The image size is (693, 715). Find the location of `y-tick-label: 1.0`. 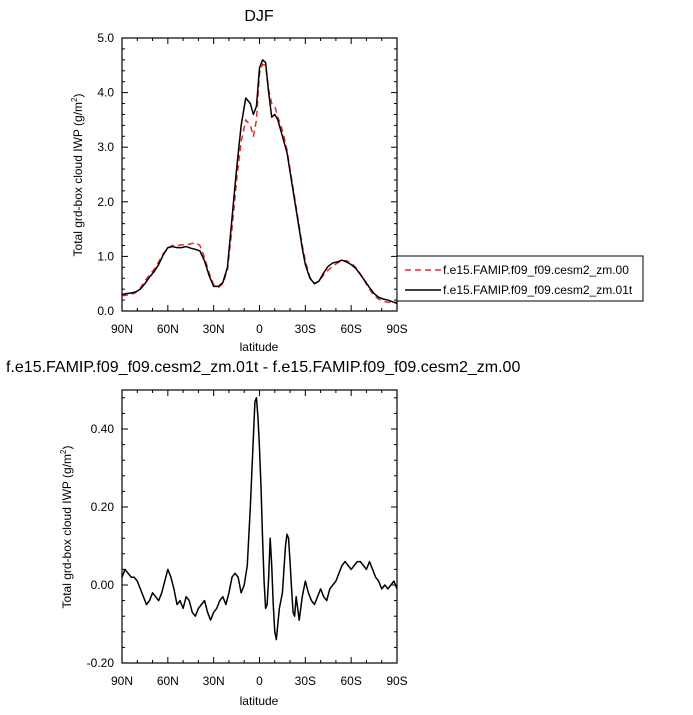

y-tick-label: 1.0 is located at coordinates (105, 256).